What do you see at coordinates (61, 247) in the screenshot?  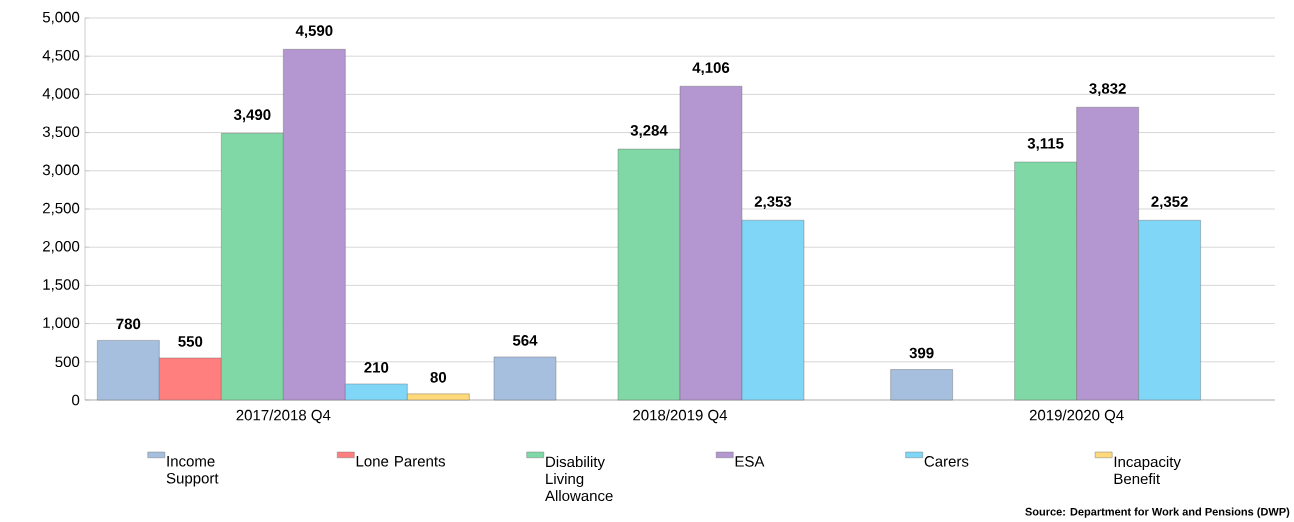 I see `y-tick-label: 2,000` at bounding box center [61, 247].